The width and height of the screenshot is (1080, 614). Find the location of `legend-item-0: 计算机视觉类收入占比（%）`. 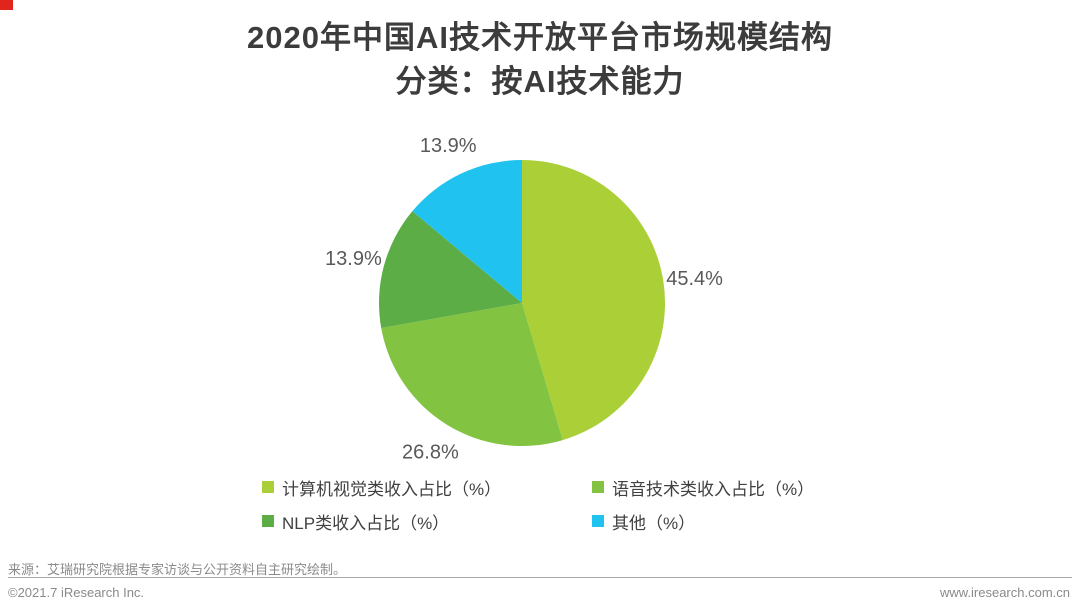

legend-item-0: 计算机视觉类收入占比（%） is located at coordinates (427, 487).